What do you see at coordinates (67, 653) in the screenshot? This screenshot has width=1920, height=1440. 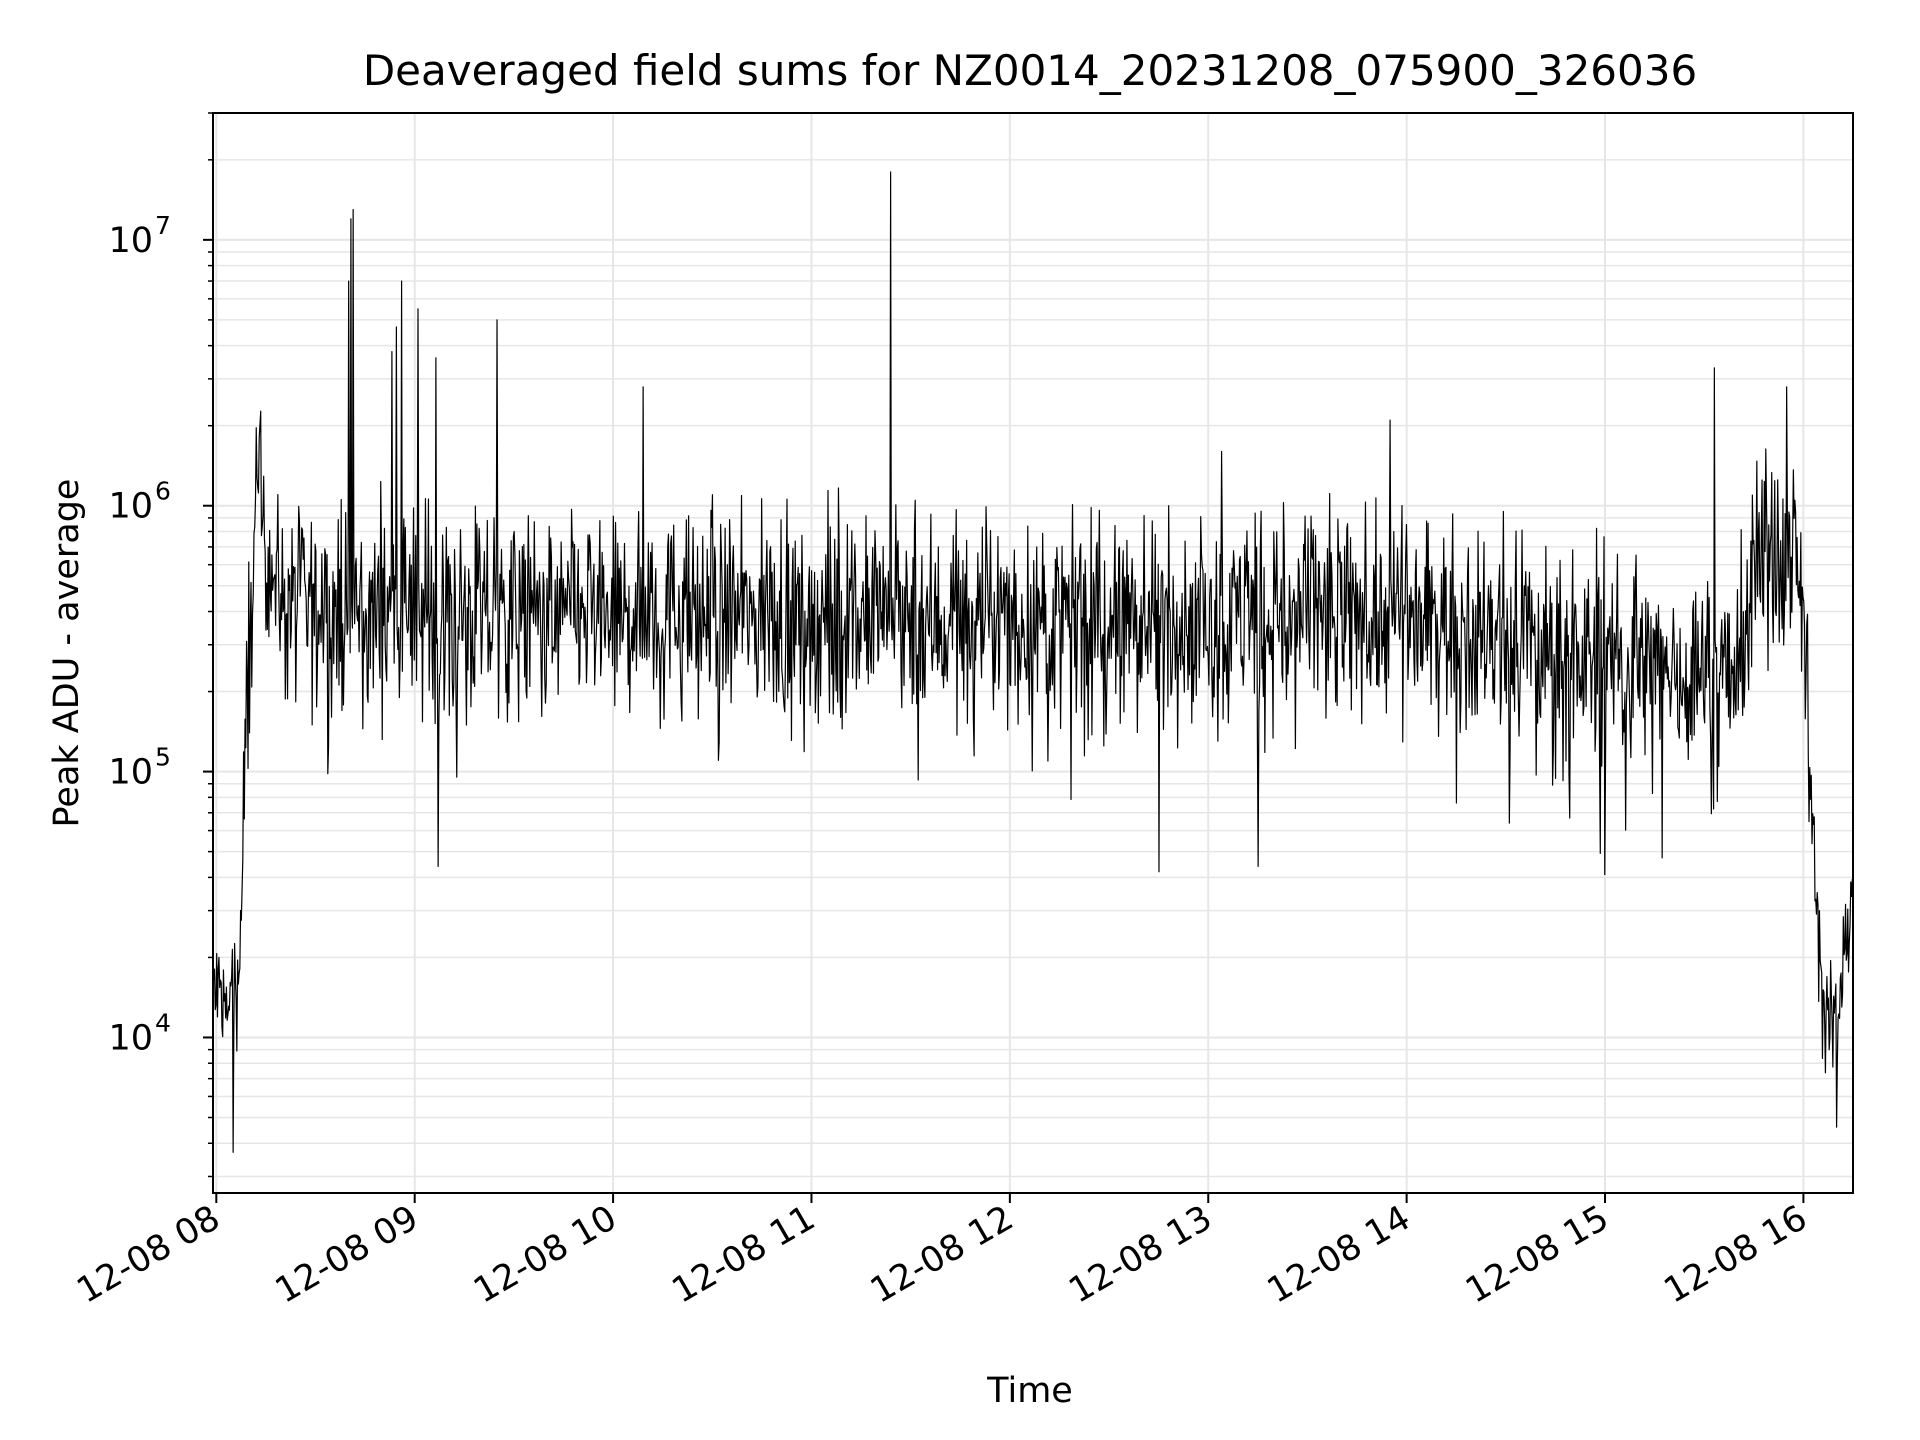 I see `y-axis-label: Peak ADU - average` at bounding box center [67, 653].